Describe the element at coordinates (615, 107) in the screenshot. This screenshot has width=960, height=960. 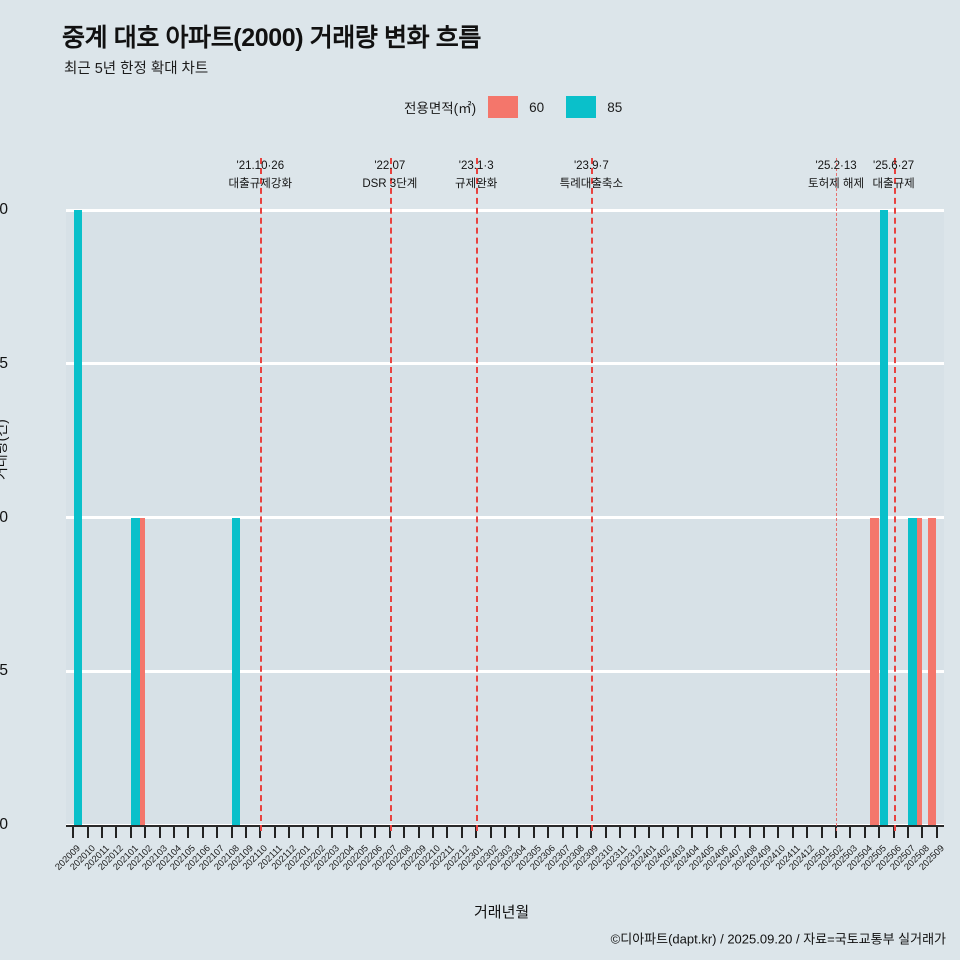
I see `legend-label-85: 85` at that location.